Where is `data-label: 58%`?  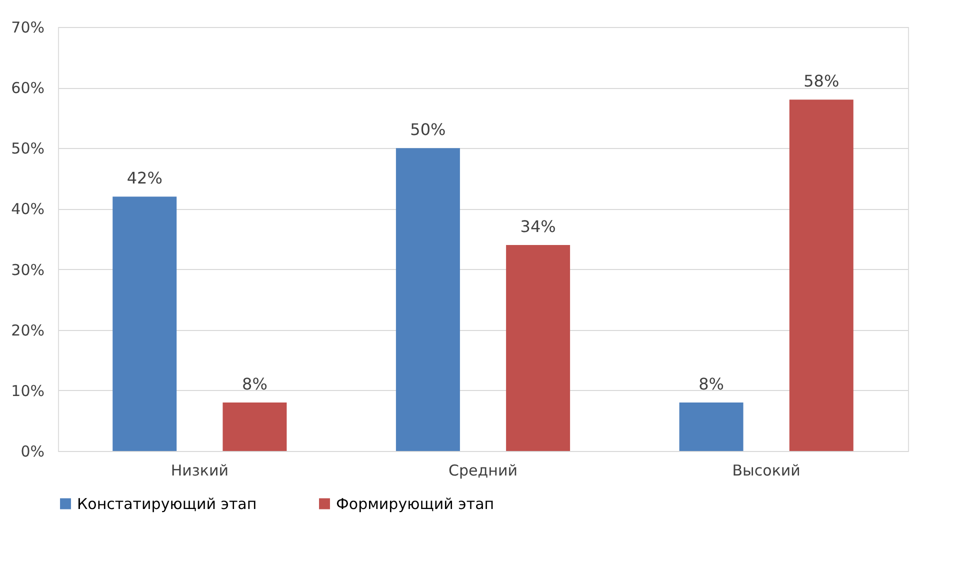 data-label: 58% is located at coordinates (822, 81).